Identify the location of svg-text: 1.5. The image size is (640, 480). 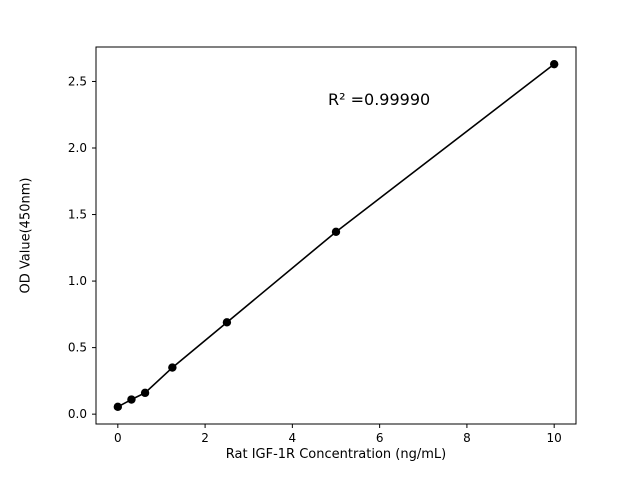
(77, 215).